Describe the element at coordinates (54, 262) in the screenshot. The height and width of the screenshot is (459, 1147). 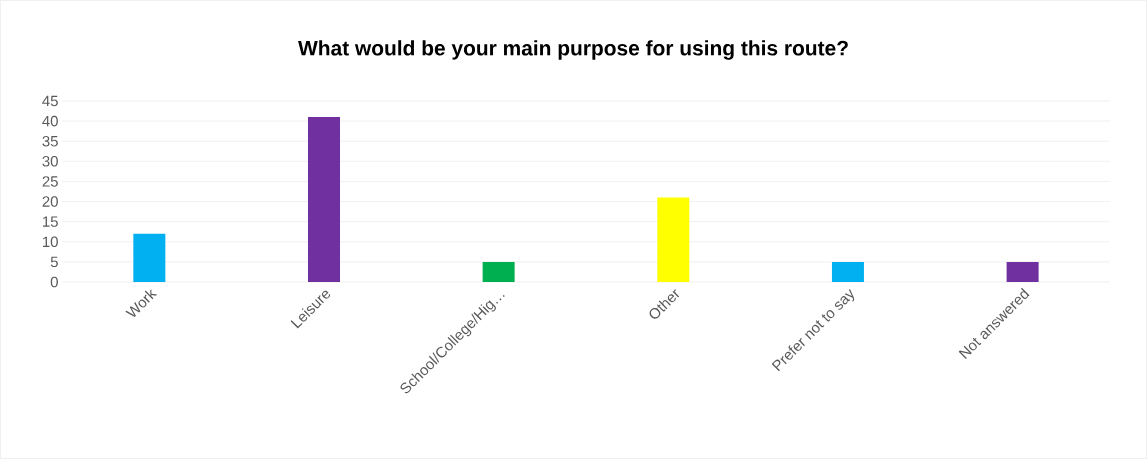
I see `y-tick-label: 5` at that location.